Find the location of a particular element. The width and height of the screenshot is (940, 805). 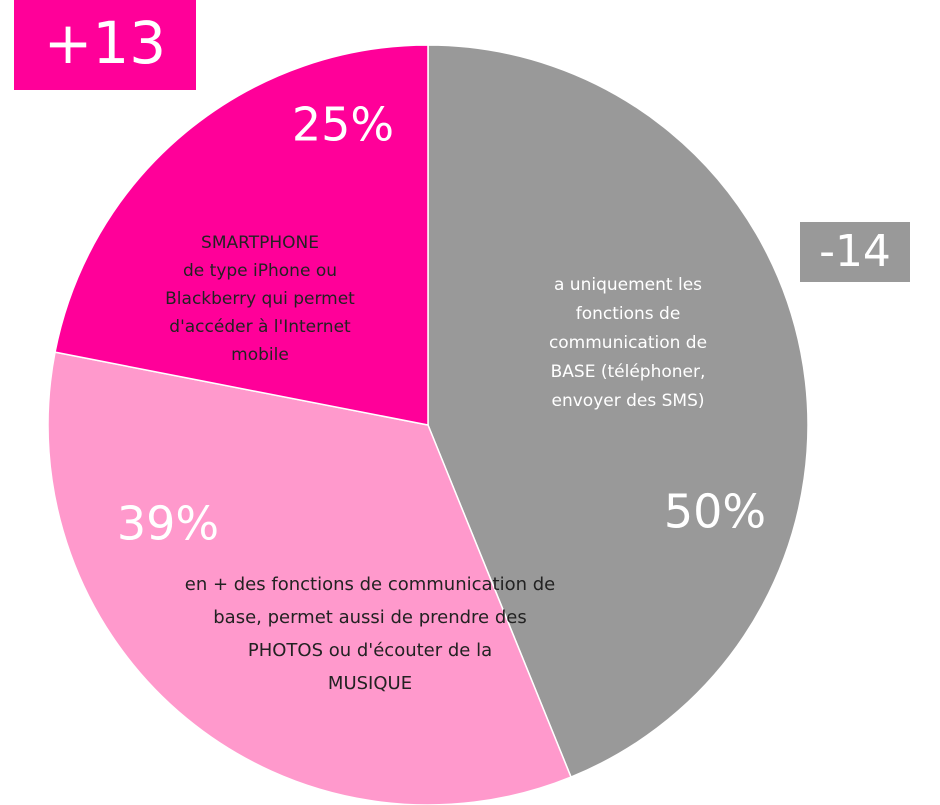

slice-description: base, permet aussi de prendre des is located at coordinates (369, 617).